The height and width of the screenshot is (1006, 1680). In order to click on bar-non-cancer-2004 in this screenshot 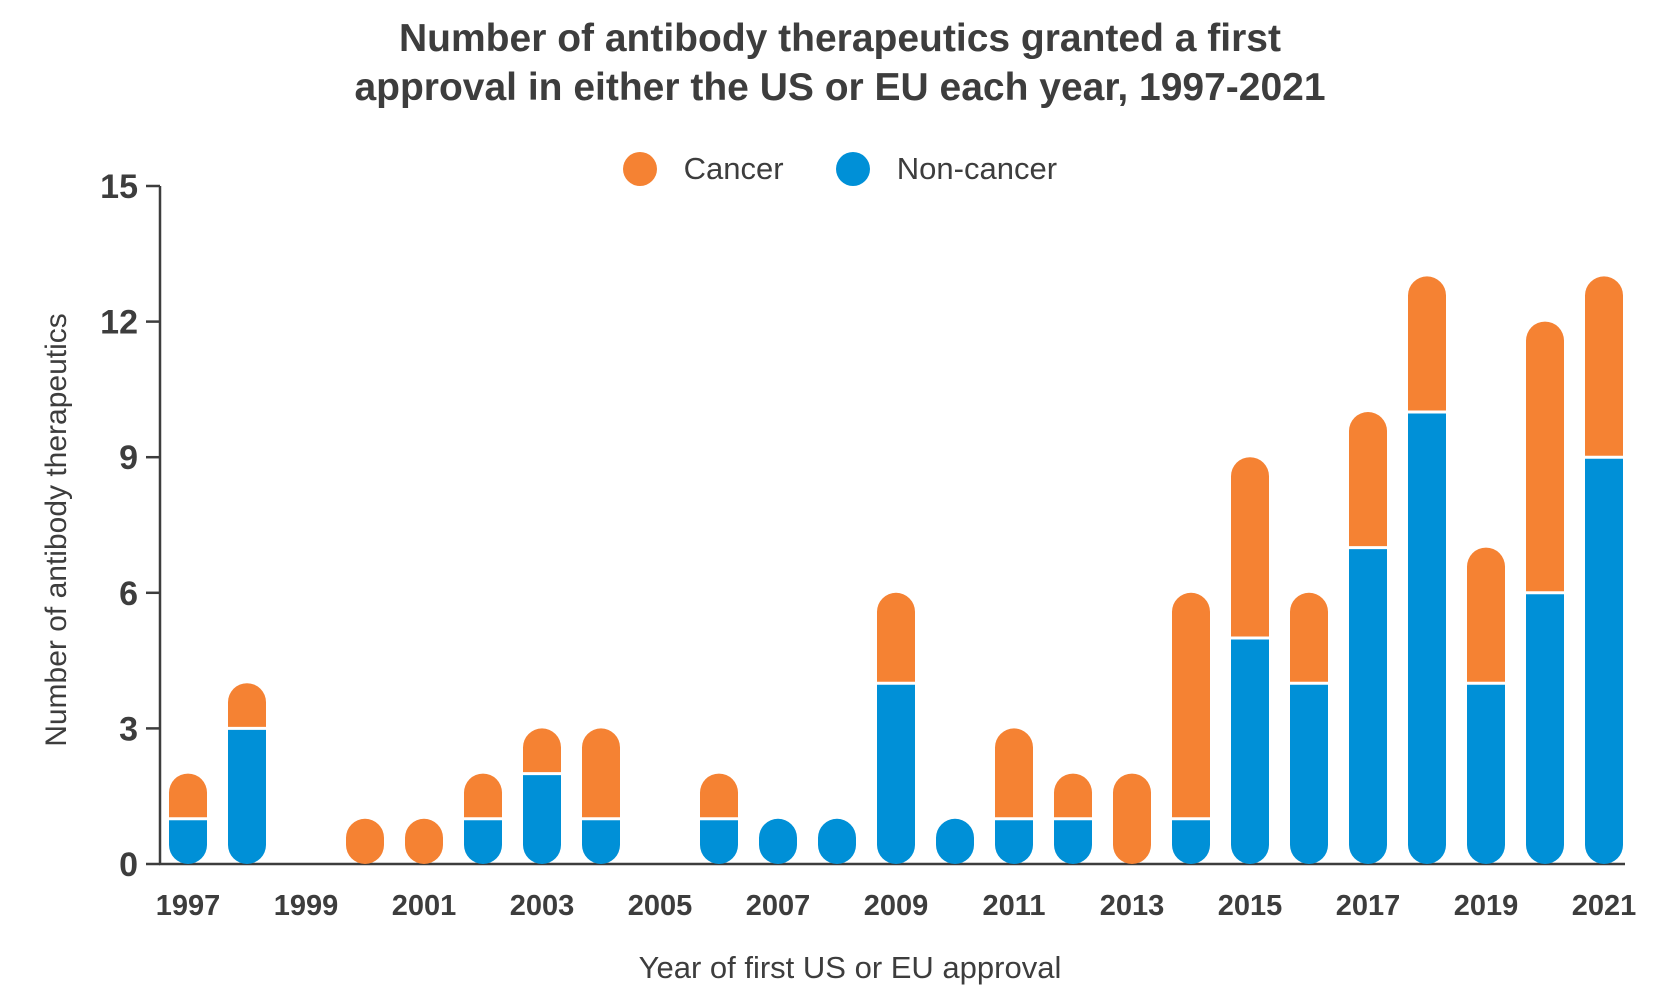, I will do `click(601, 842)`.